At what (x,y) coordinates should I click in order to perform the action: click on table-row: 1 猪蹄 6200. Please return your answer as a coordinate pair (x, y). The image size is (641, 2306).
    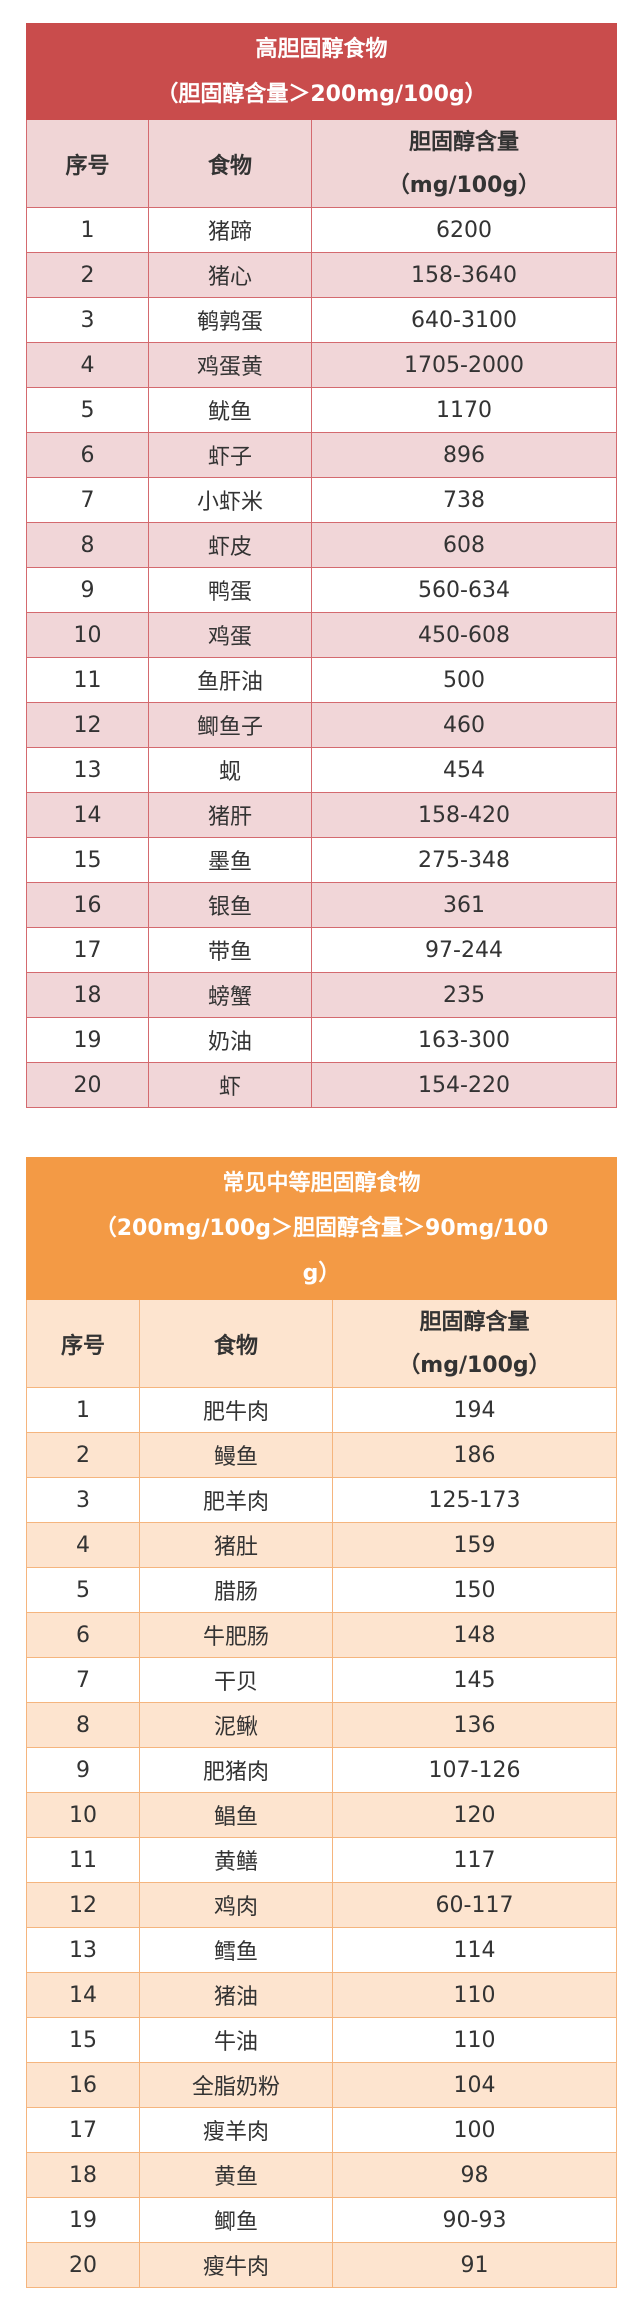
    Looking at the image, I should click on (321, 230).